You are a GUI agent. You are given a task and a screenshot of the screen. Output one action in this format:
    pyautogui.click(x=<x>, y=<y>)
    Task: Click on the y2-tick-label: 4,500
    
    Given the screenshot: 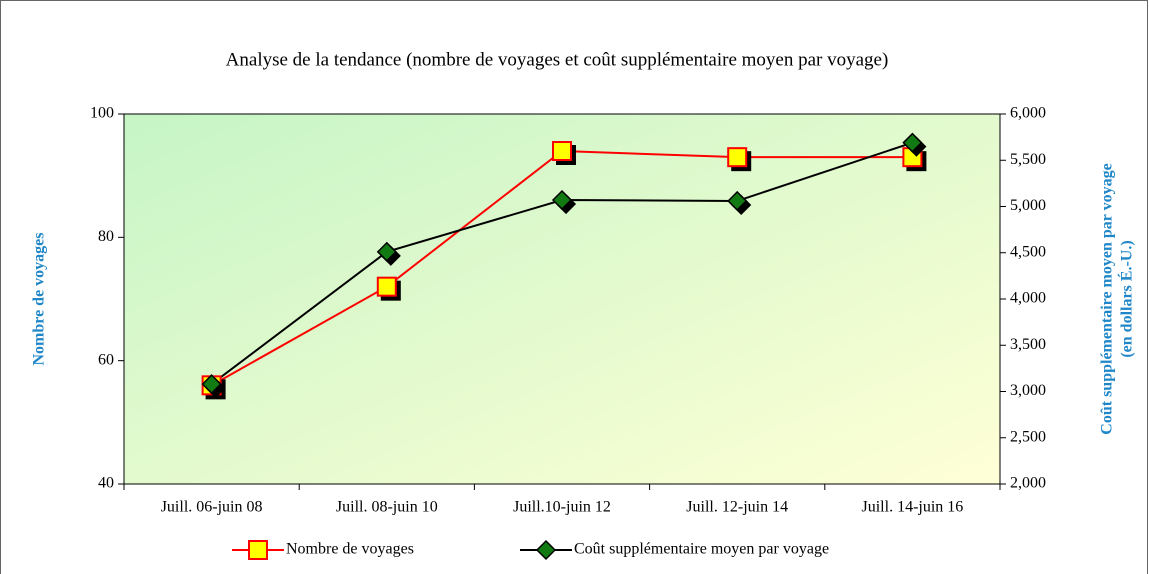 What is the action you would take?
    pyautogui.click(x=1028, y=251)
    